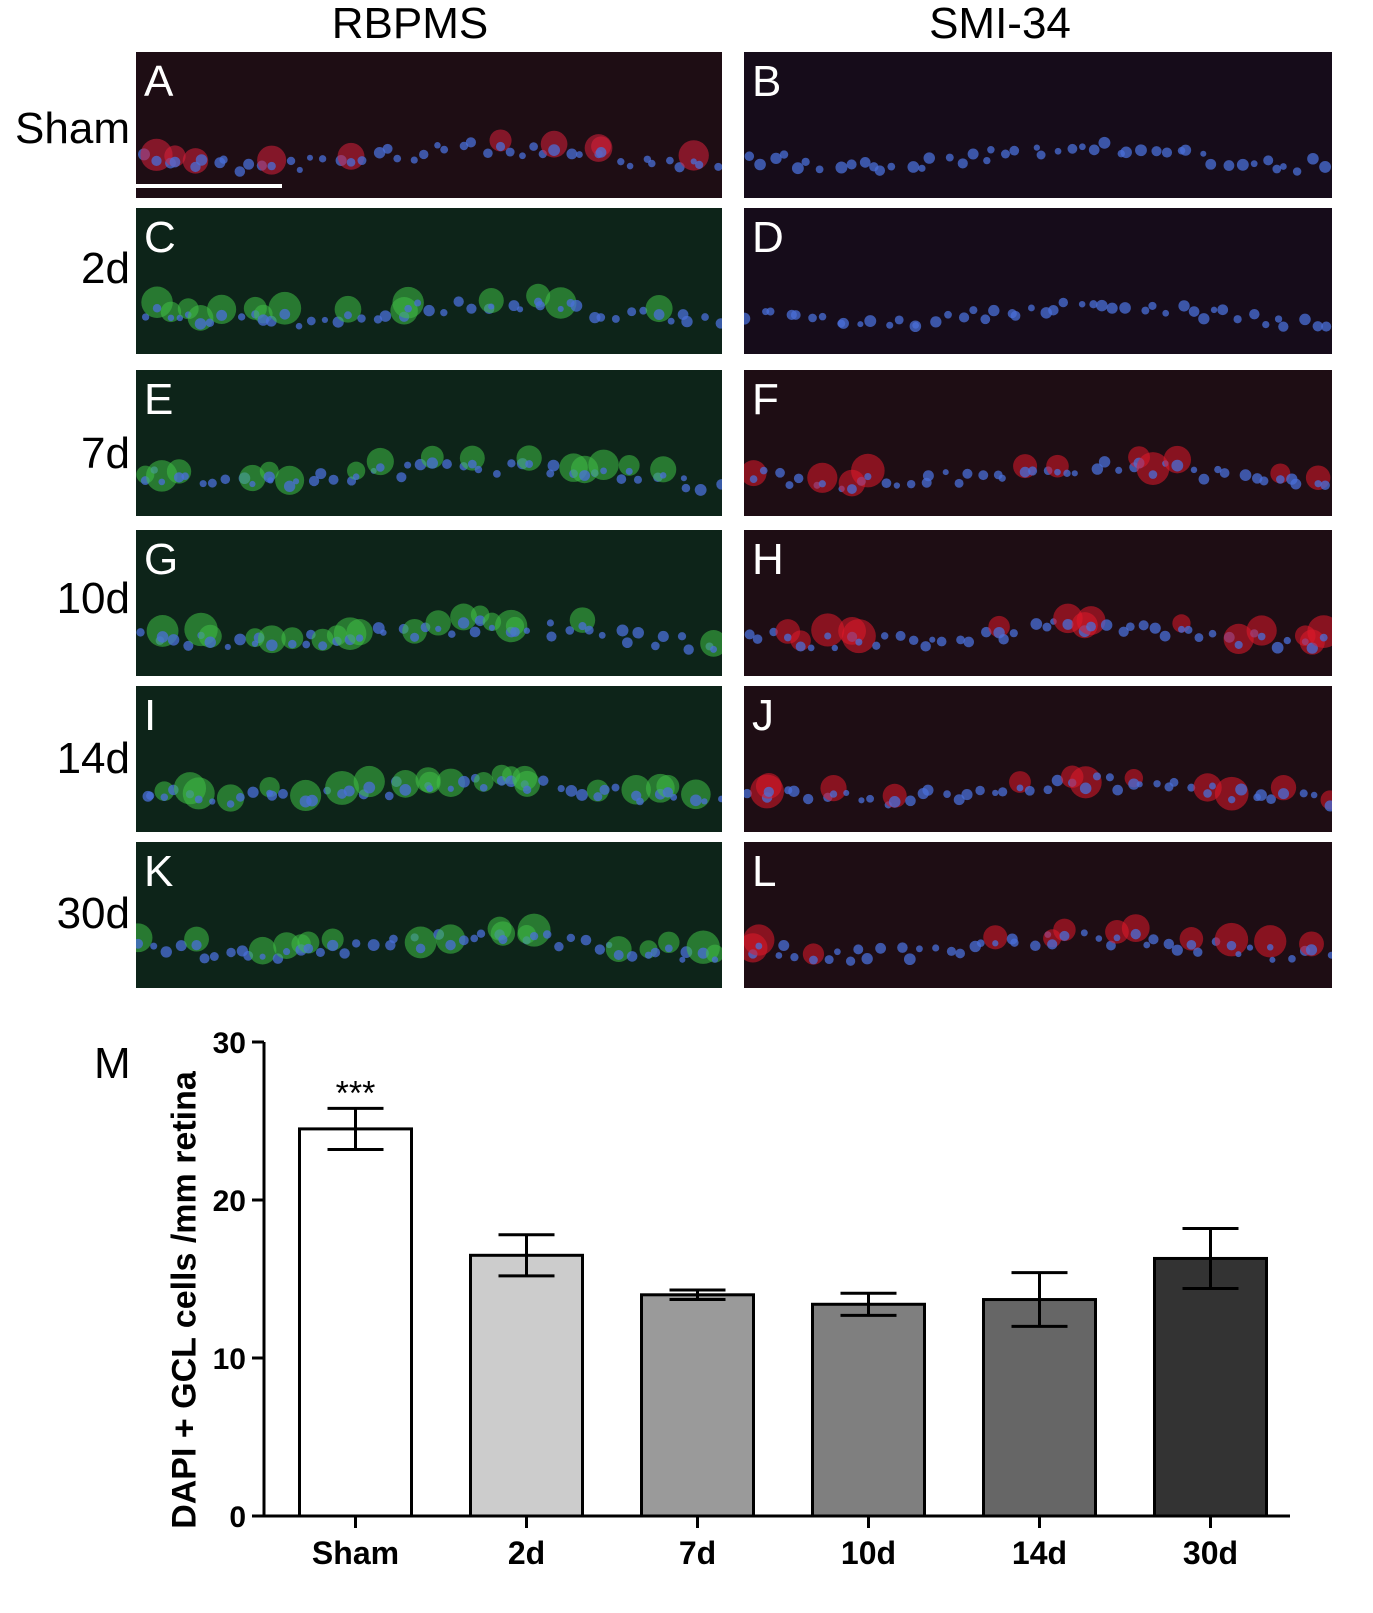 This screenshot has width=1373, height=1613. Describe the element at coordinates (526, 1553) in the screenshot. I see `x-tick-label-2d: 2d` at that location.